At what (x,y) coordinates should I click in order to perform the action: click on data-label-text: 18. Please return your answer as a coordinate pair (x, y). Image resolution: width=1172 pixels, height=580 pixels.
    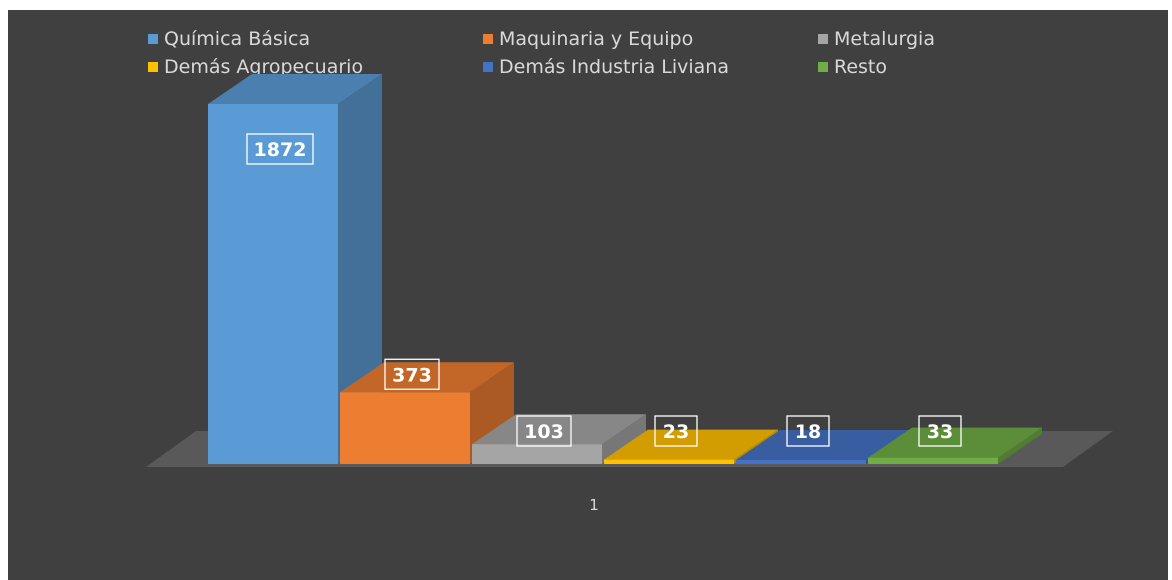
    Looking at the image, I should click on (808, 432).